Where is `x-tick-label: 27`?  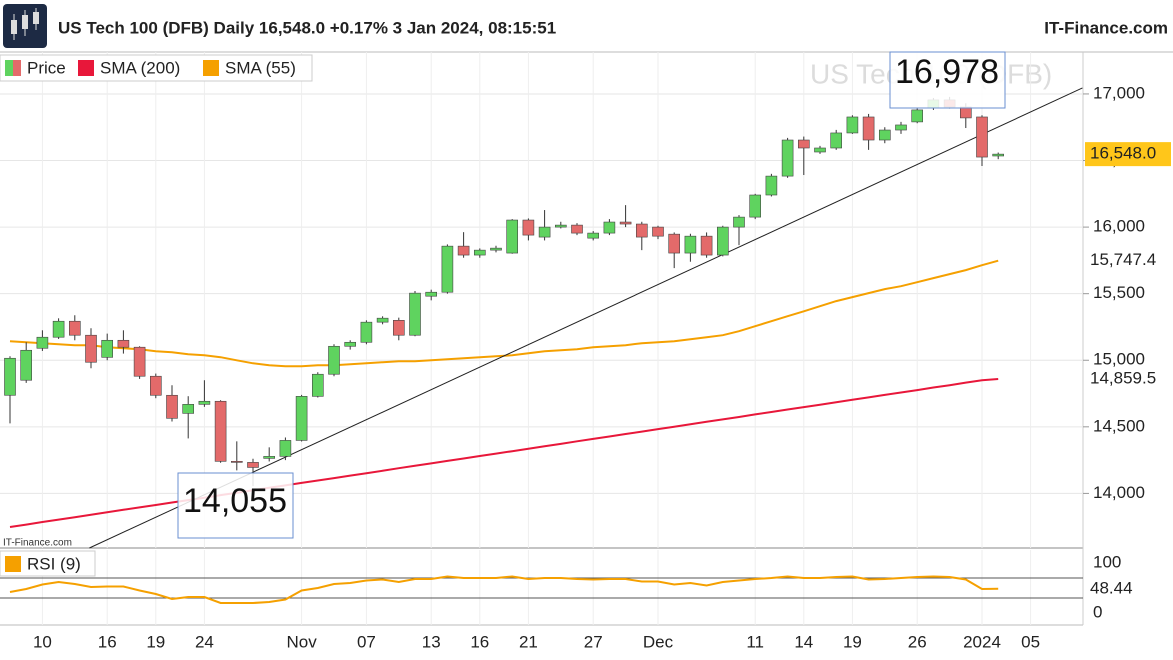
x-tick-label: 27 is located at coordinates (593, 641).